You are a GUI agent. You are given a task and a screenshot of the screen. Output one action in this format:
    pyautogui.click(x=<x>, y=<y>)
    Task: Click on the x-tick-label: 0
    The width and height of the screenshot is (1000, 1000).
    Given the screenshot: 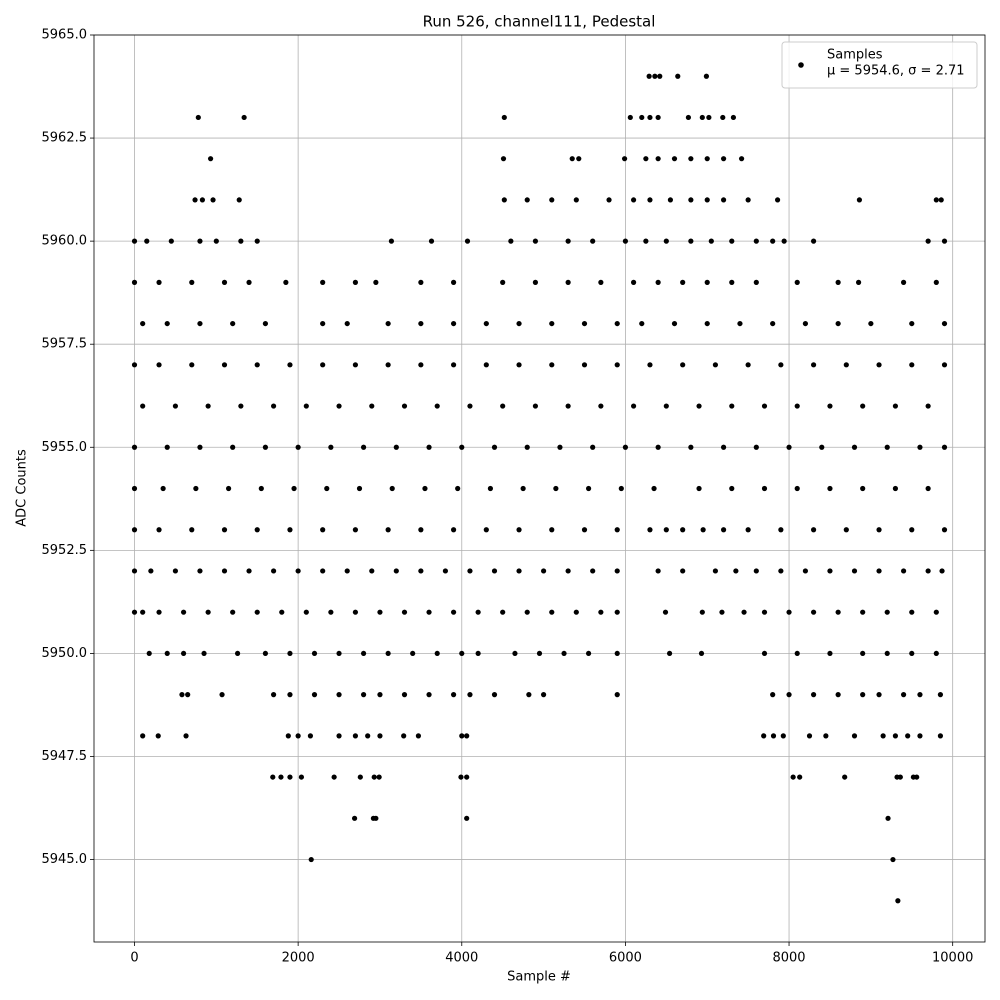 What is the action you would take?
    pyautogui.click(x=134, y=958)
    